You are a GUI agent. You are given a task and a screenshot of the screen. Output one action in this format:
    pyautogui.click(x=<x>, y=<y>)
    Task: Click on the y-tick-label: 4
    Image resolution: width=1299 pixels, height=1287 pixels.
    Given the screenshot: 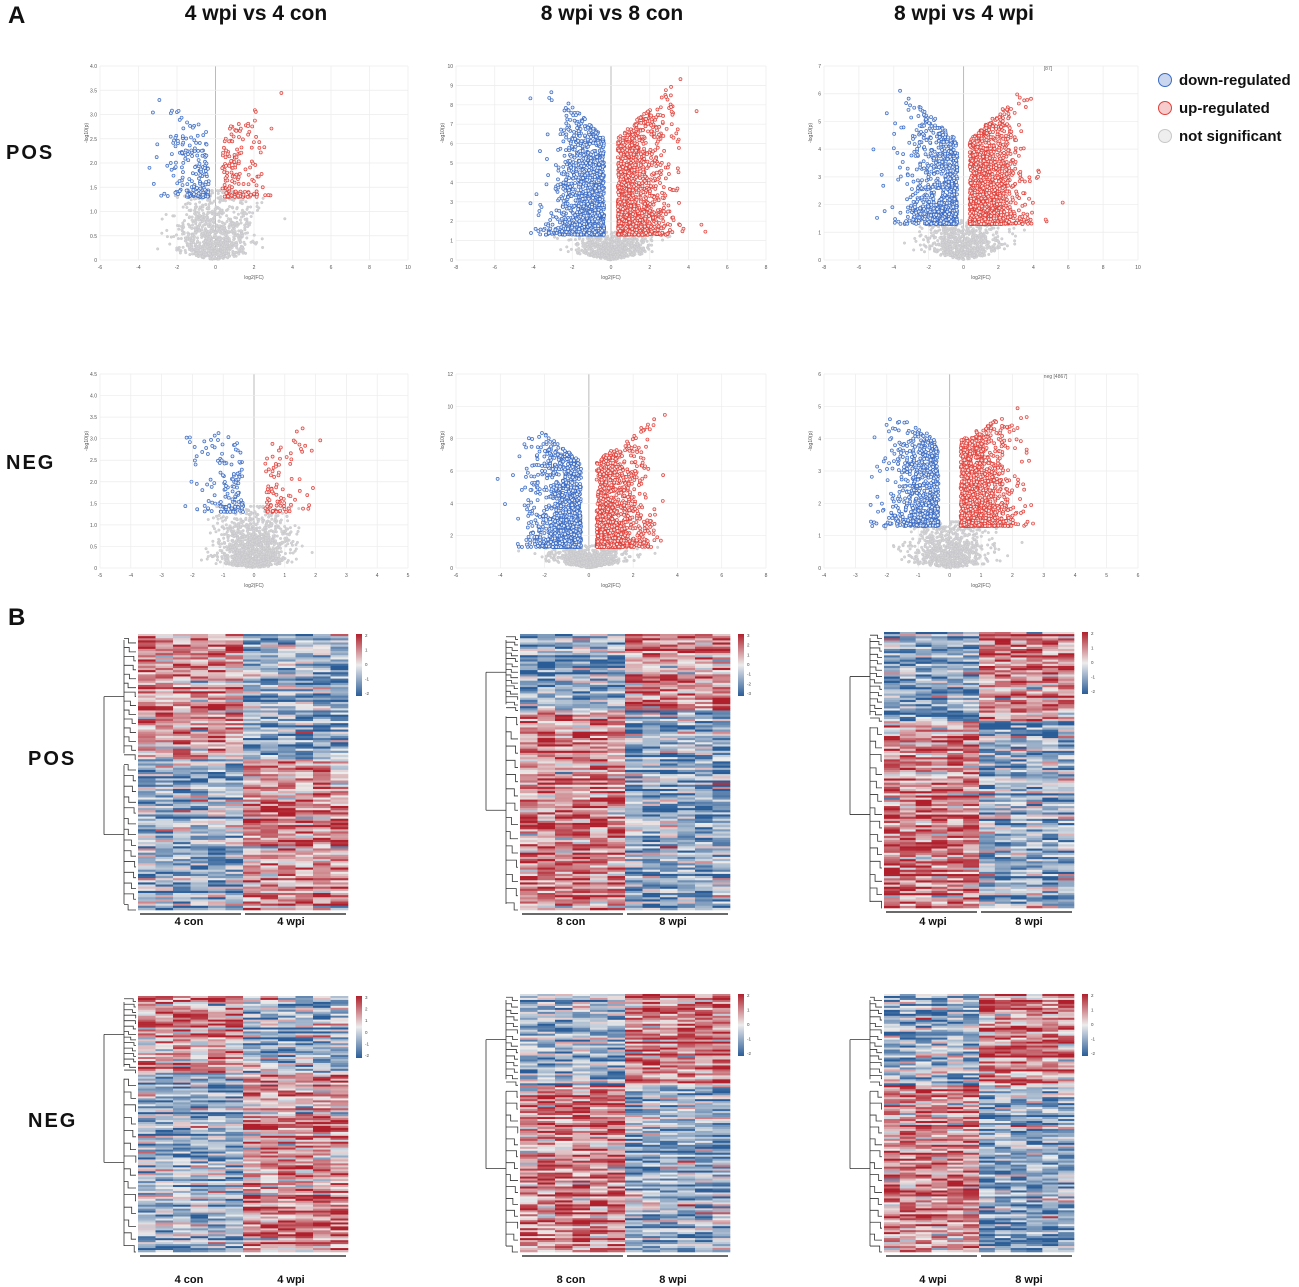 What is the action you would take?
    pyautogui.click(x=819, y=150)
    